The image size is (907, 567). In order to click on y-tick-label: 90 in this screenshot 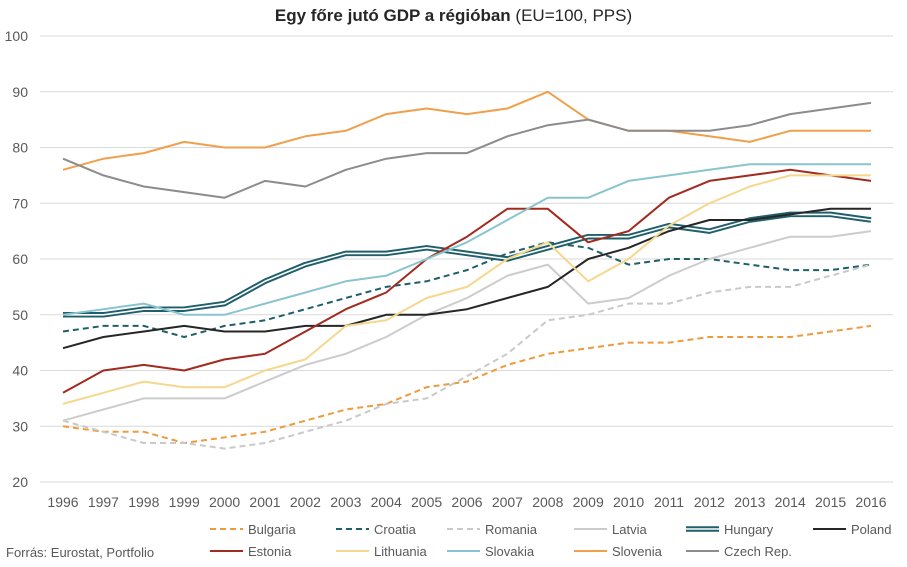, I will do `click(20, 92)`.